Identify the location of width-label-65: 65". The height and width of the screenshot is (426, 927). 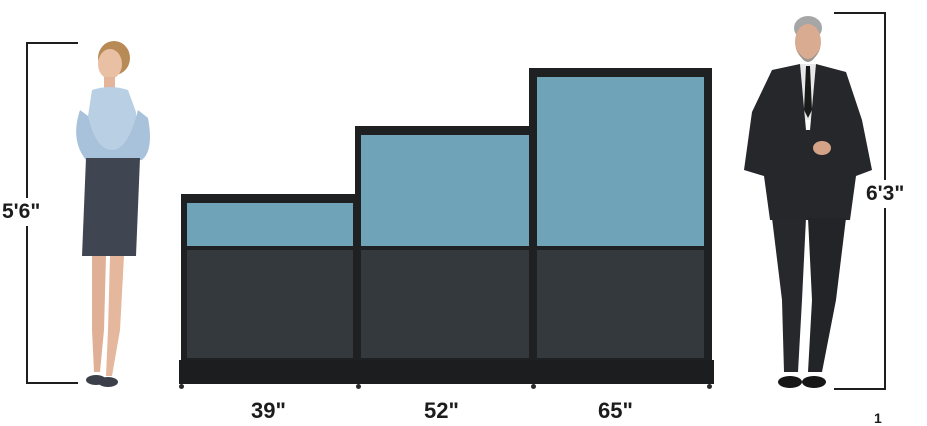
(615, 410).